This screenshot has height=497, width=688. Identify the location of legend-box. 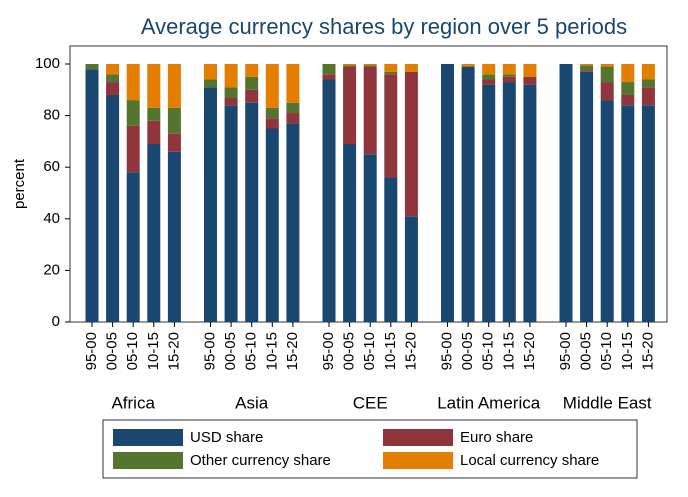
(370, 449).